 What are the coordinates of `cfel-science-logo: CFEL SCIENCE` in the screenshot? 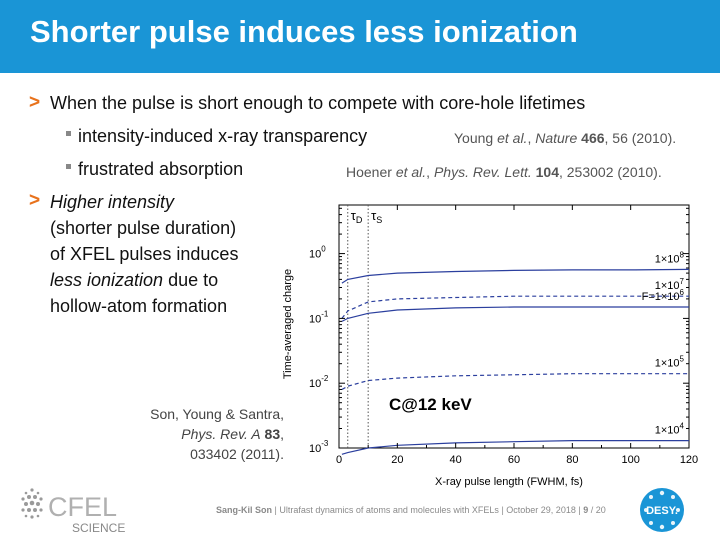 It's located at (73, 511).